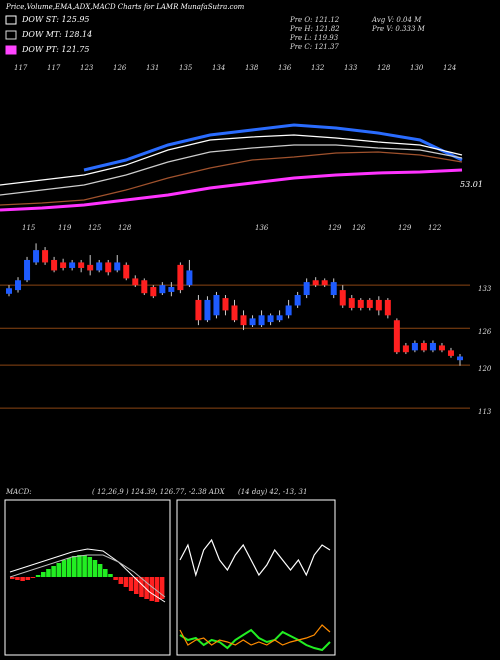 Image resolution: width=500 pixels, height=660 pixels. I want to click on stat: Pre H: 121.82, so click(314, 29).